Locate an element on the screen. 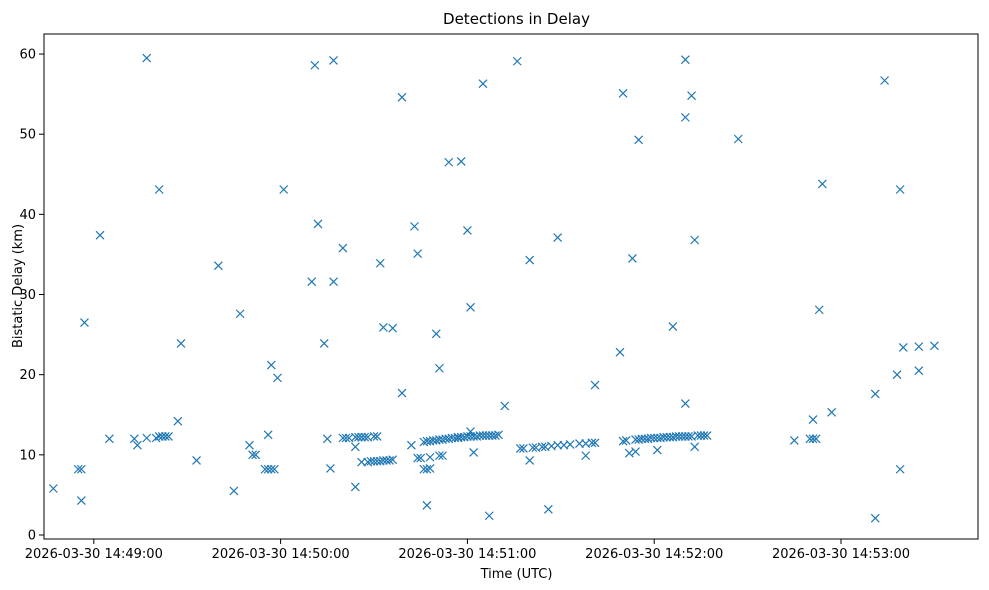  y-axis-label: Bistatic Delay (km) is located at coordinates (18, 286).